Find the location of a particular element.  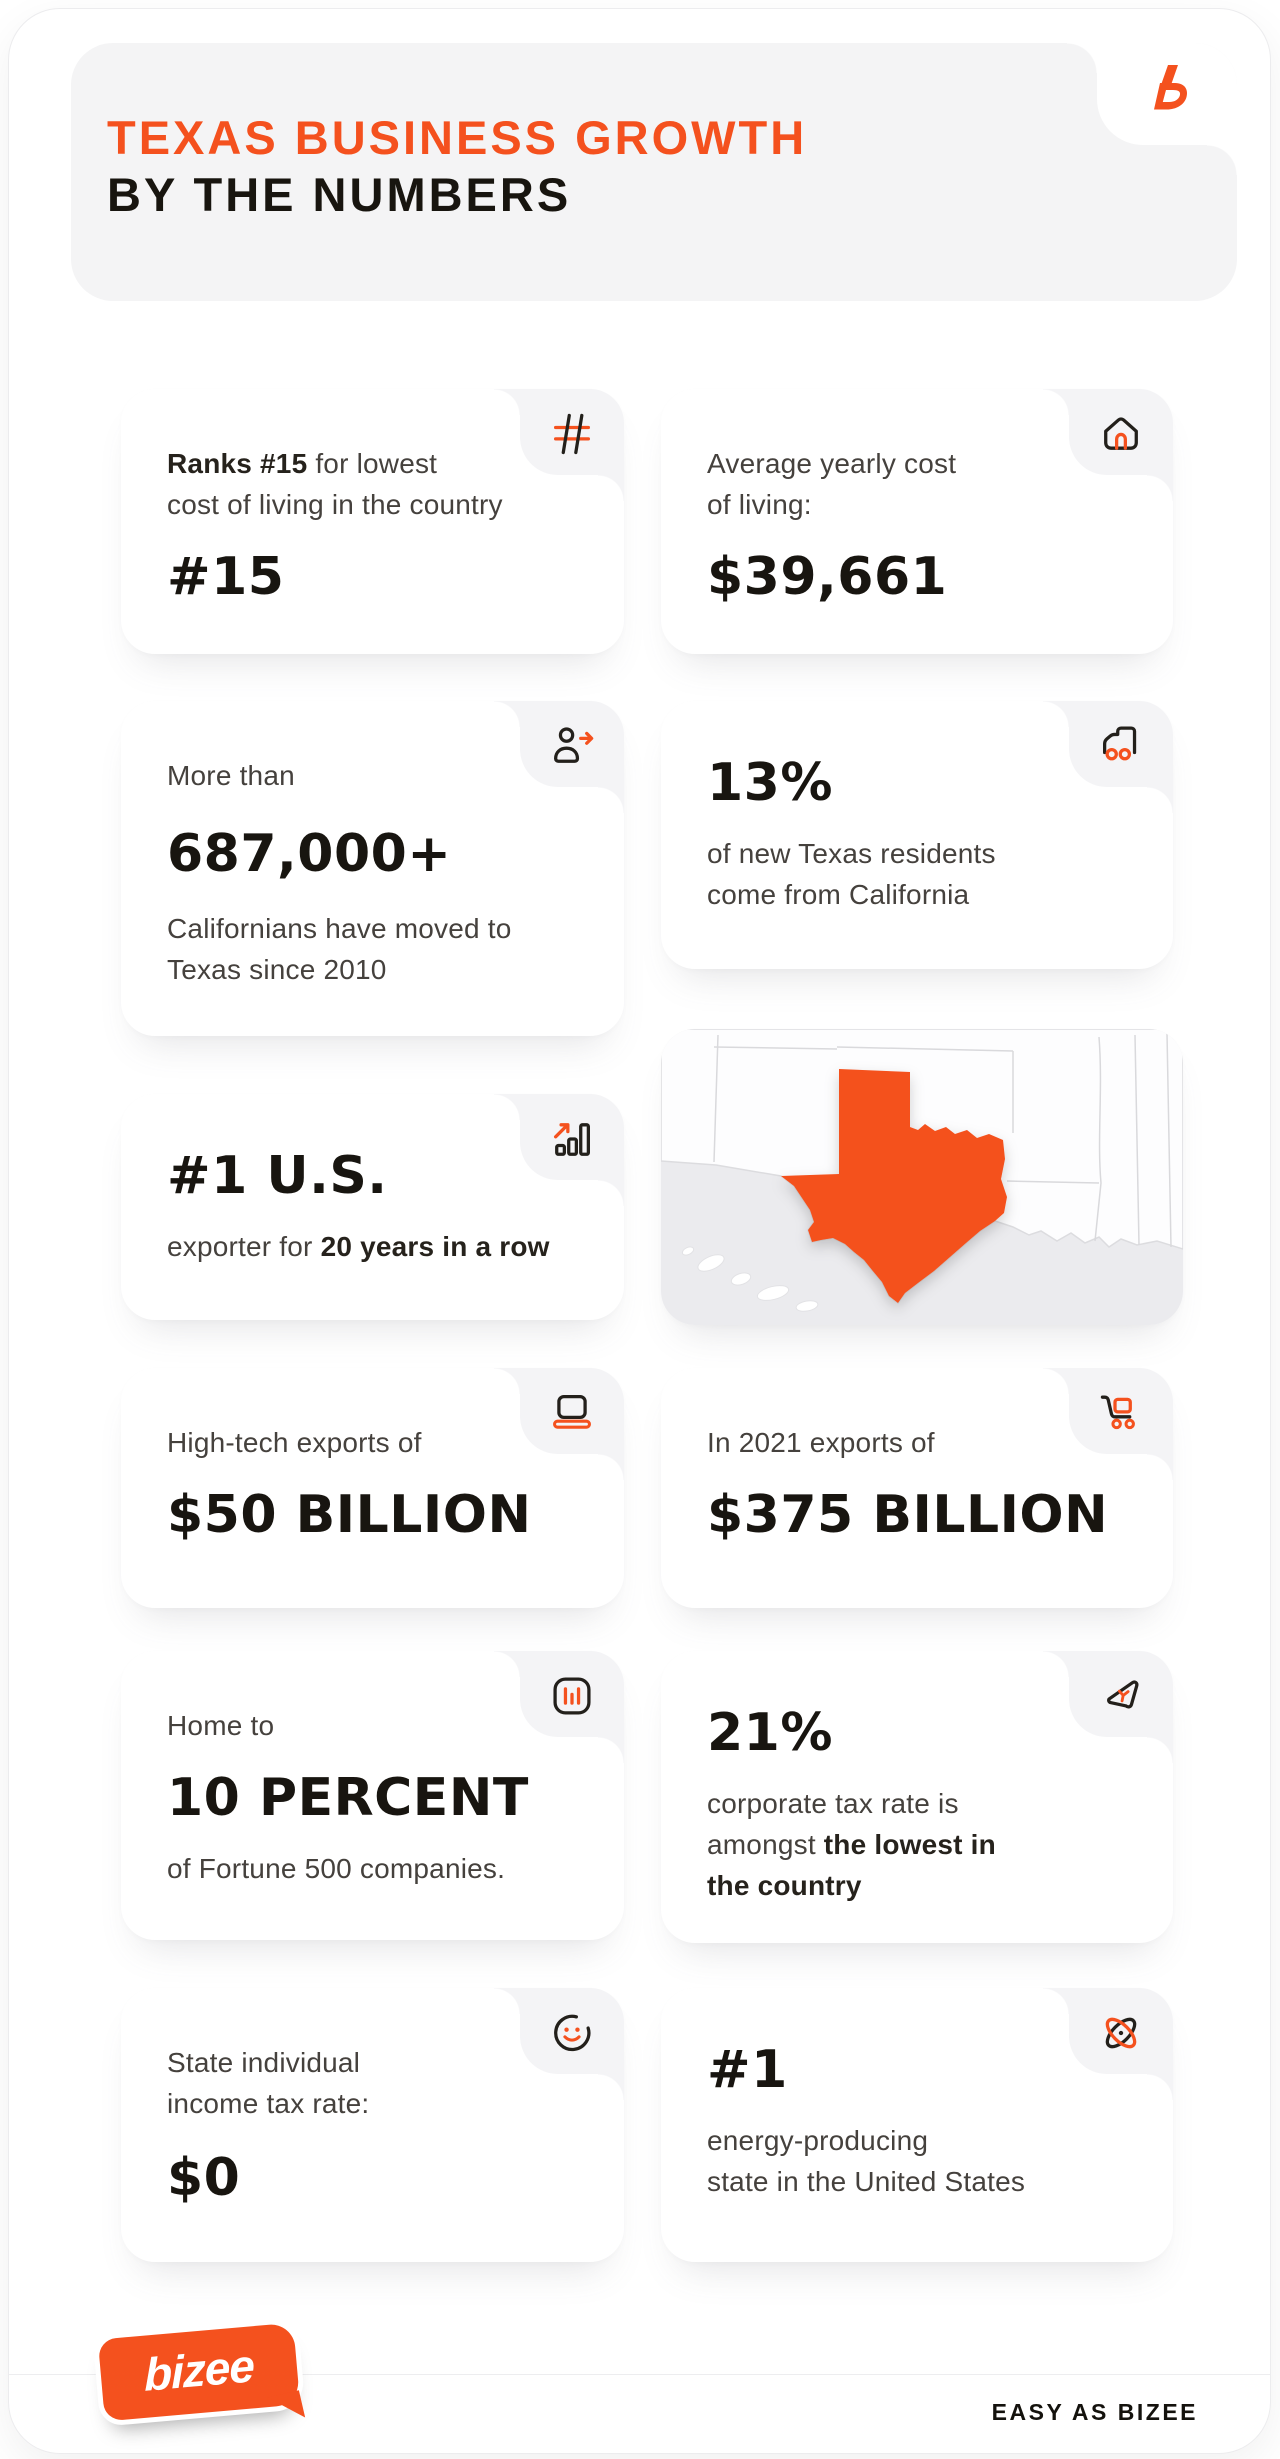

stat-card-hightech-exports: High-tech exports of $50 BILLION is located at coordinates (372, 1488).